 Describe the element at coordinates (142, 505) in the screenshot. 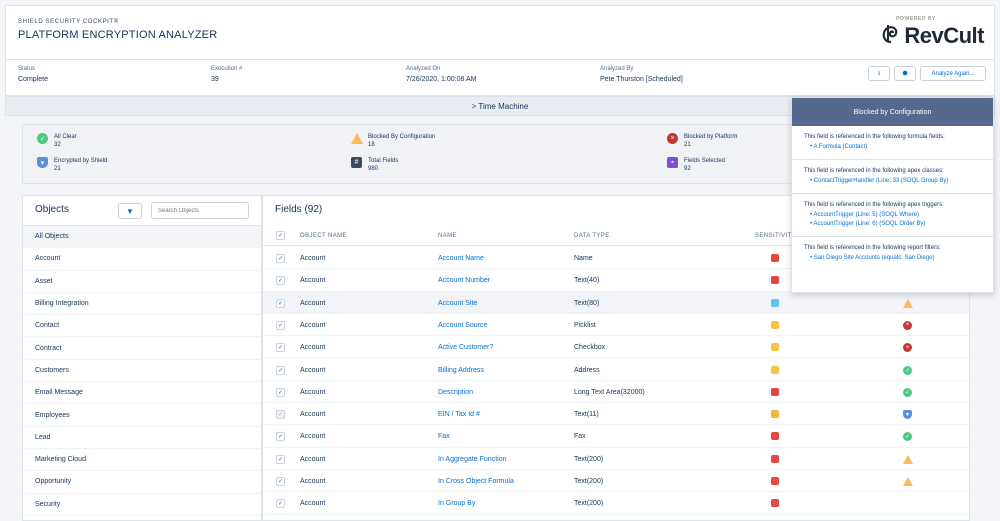

I see `object-item: Security` at that location.